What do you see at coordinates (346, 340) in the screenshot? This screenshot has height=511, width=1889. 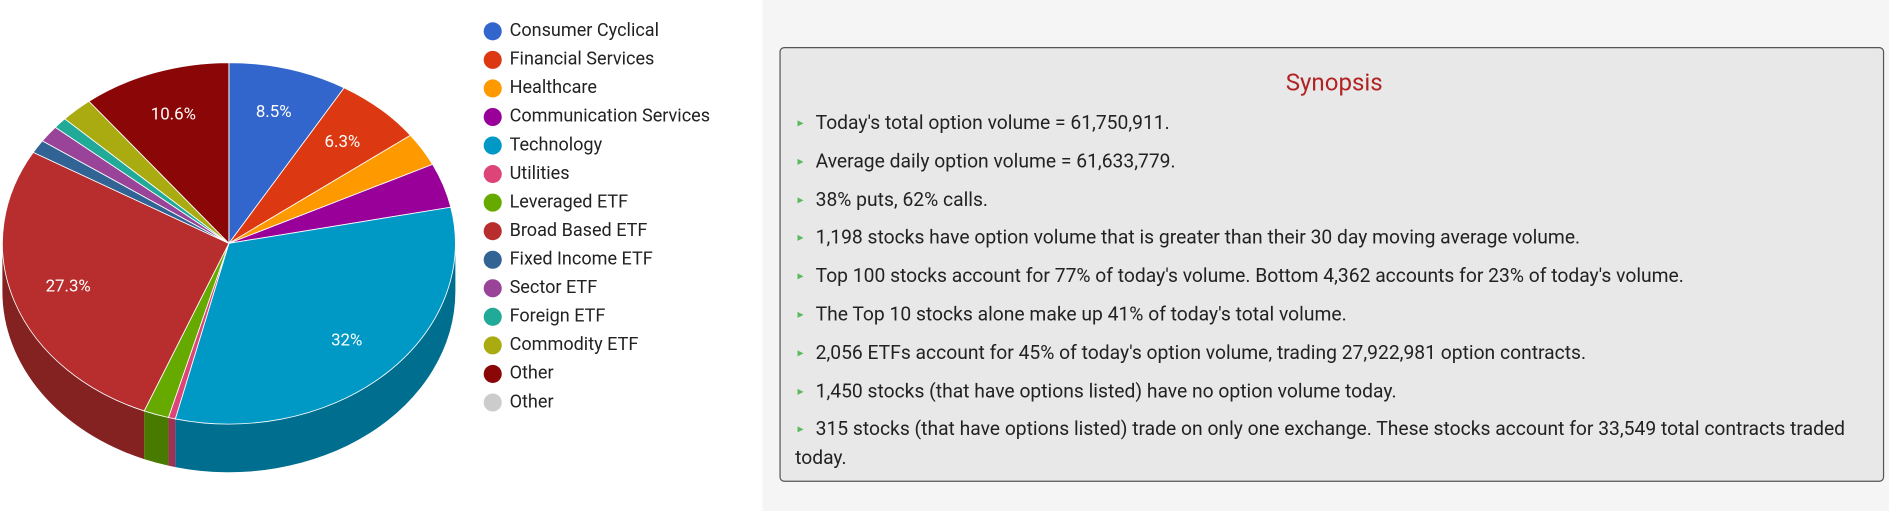 I see `slice-label: 32%` at bounding box center [346, 340].